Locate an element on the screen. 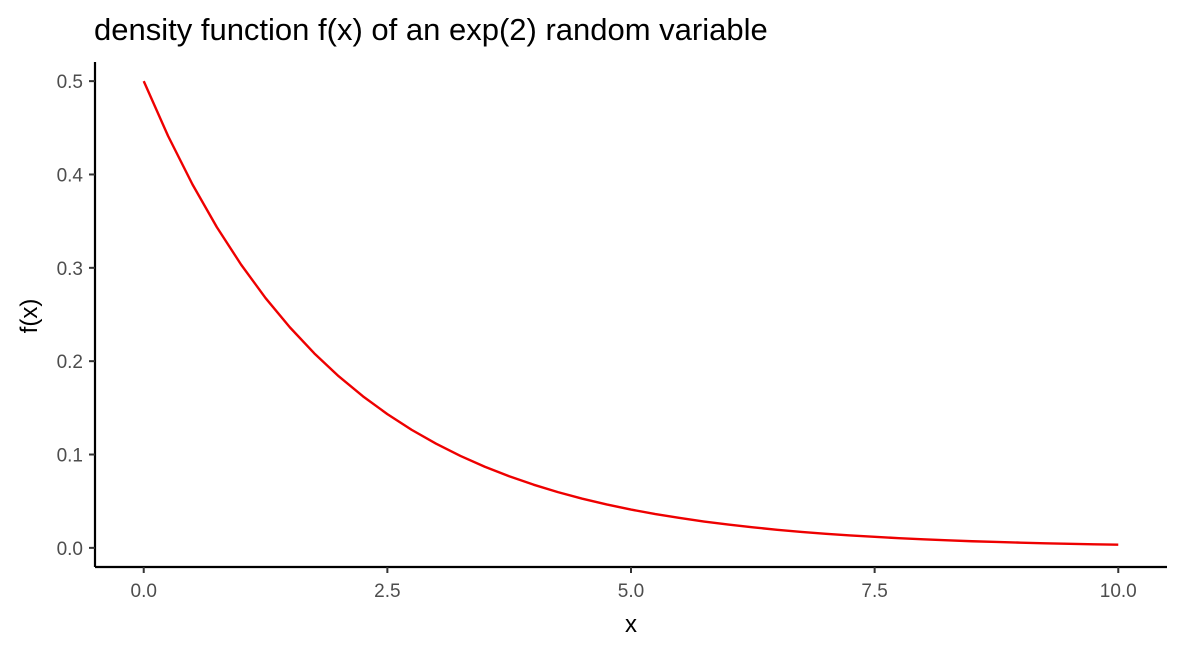 The height and width of the screenshot is (652, 1182). x-tick-label: 5.0 is located at coordinates (631, 591).